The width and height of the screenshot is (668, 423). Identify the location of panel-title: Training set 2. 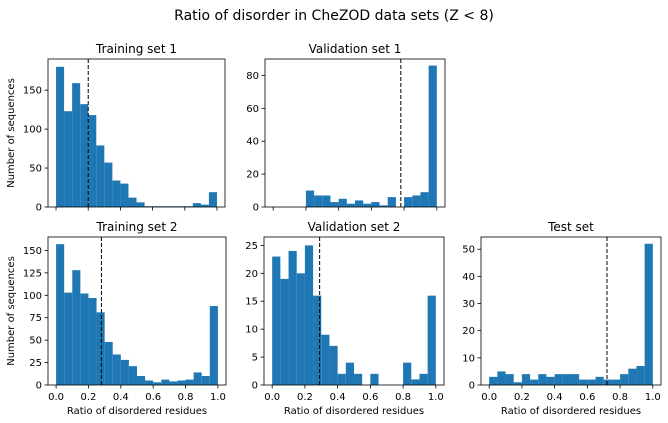
(137, 227).